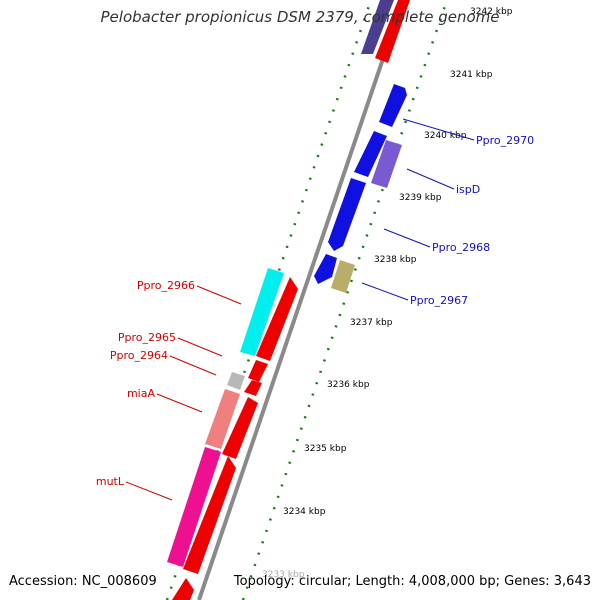 Image resolution: width=600 pixels, height=600 pixels. I want to click on scale-label: 3237 kbp, so click(371, 323).